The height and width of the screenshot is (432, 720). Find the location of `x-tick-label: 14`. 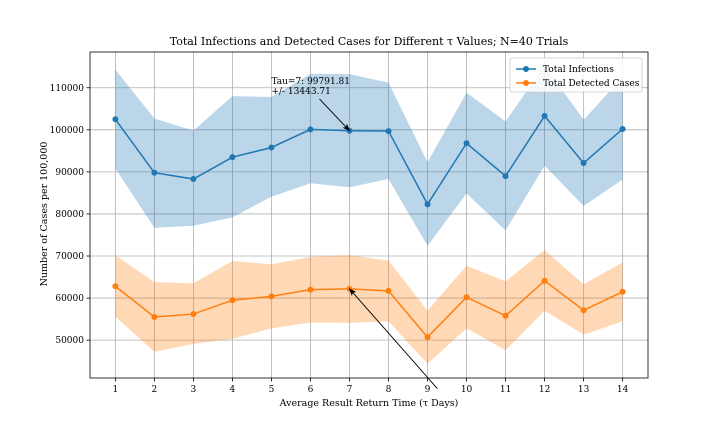

x-tick-label: 14 is located at coordinates (623, 390).